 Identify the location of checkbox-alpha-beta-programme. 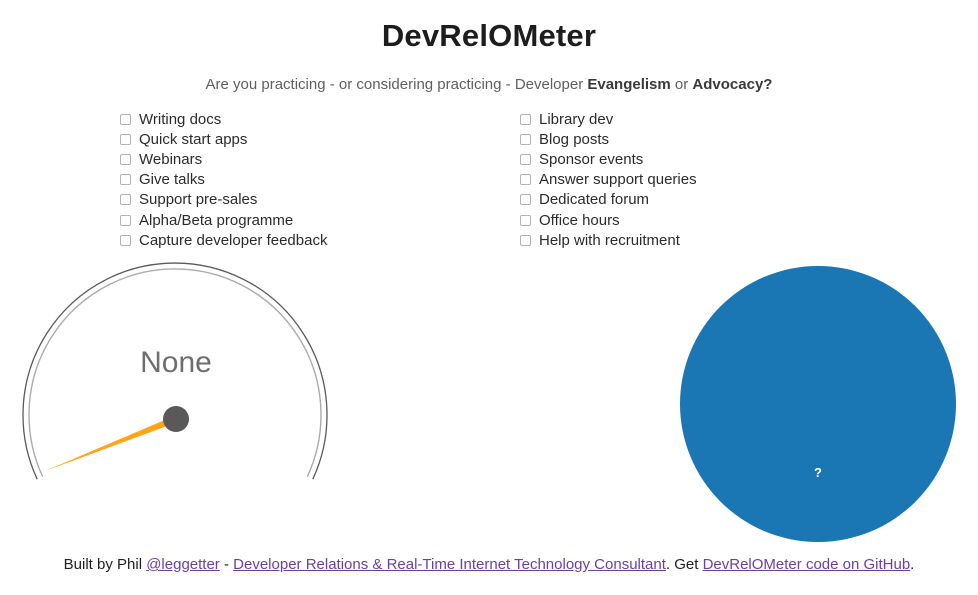
(125, 220).